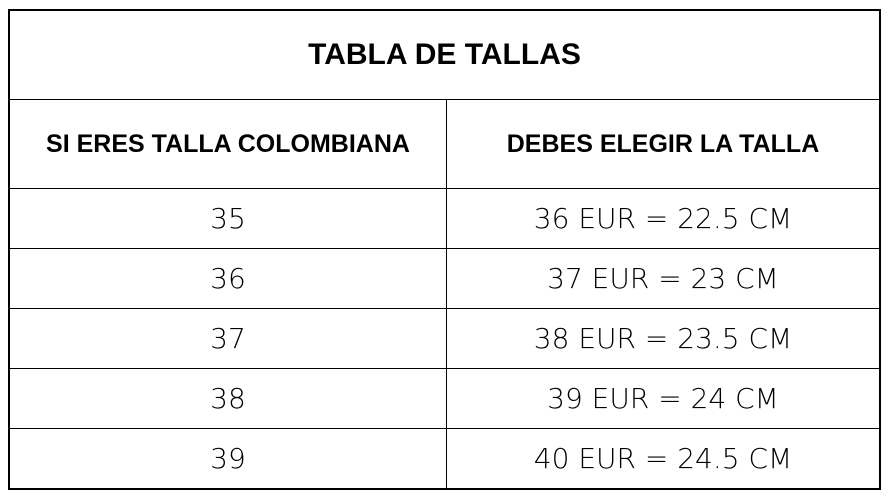  I want to click on eur-size: 36 EUR = 22.5 CM, so click(663, 218).